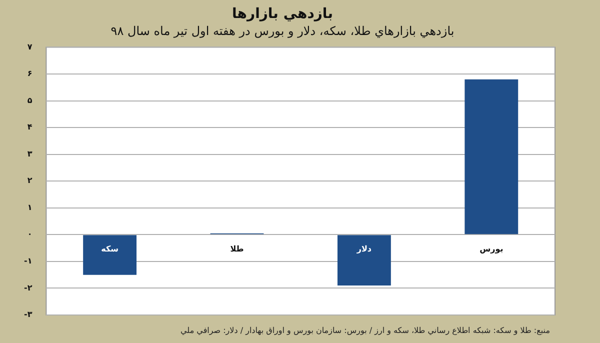 This screenshot has height=343, width=600. What do you see at coordinates (365, 330) in the screenshot?
I see `text: منبع: طلا و سكه: شبكه اطلاع رساني طلا، سكه و ارز / بورس: سازمان بورس و اوراق بهادار / دلار: صرافي ملي` at bounding box center [365, 330].